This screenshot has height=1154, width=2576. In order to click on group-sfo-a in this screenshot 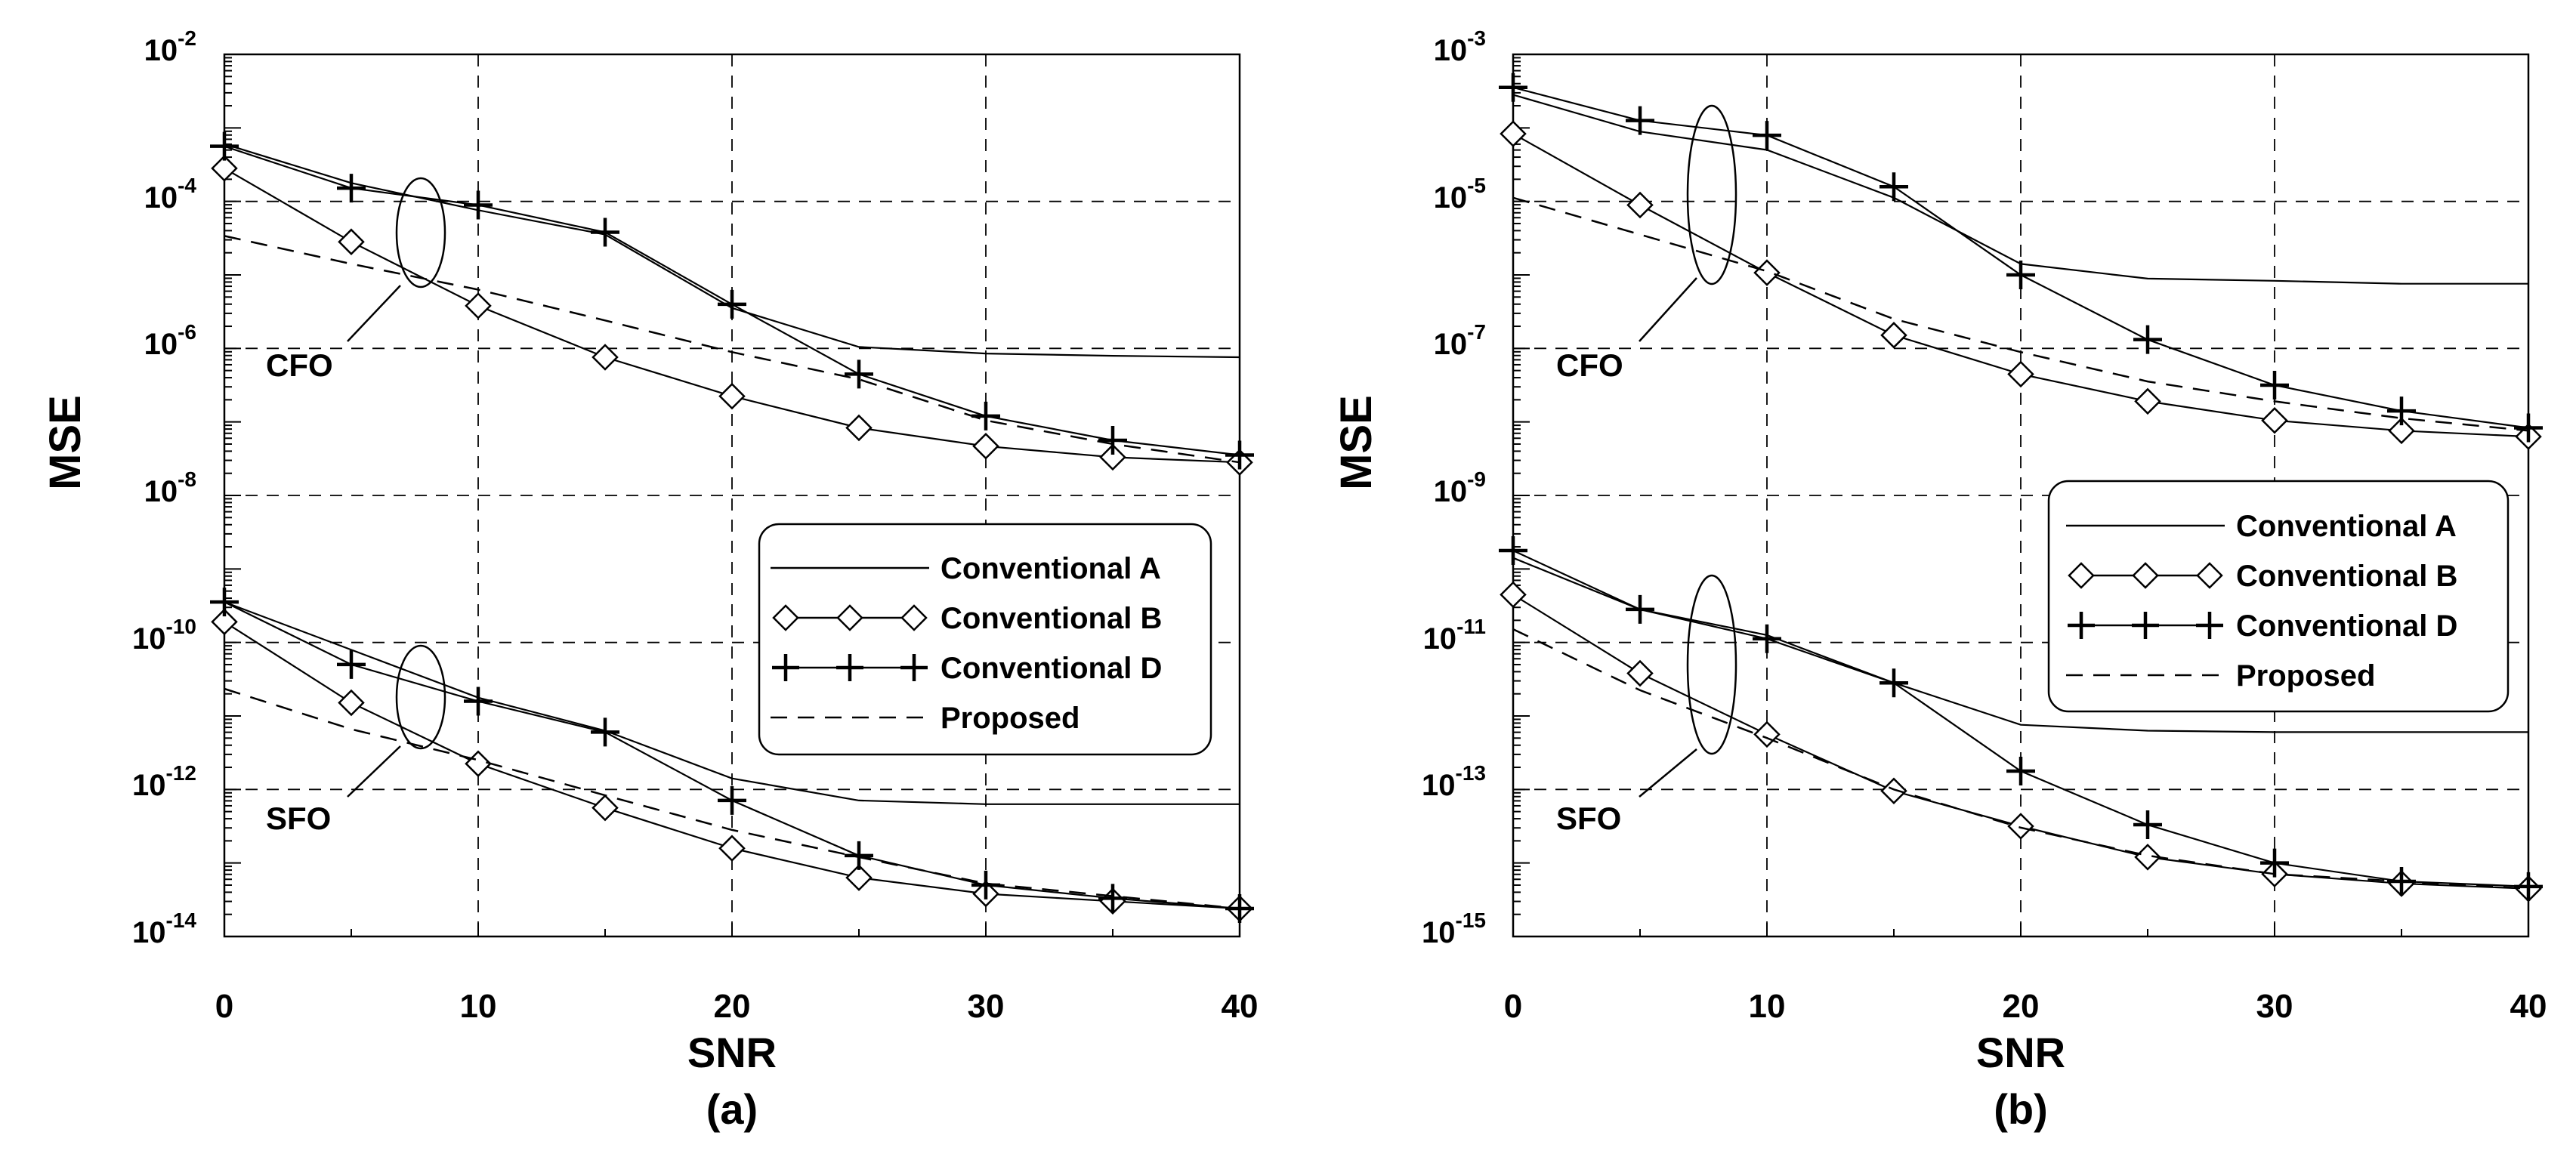, I will do `click(732, 756)`.